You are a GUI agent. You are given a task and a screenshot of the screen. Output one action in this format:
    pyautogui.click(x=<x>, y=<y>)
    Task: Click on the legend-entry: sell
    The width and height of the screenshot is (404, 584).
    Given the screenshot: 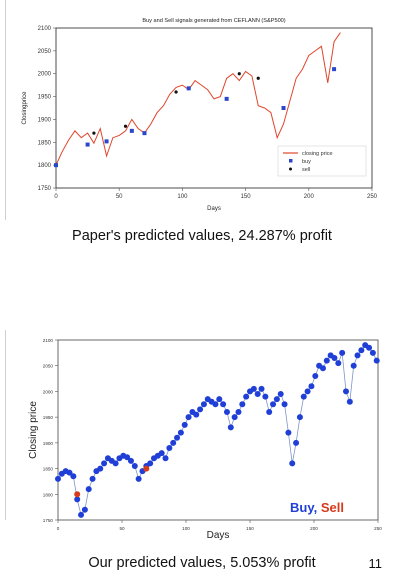 What is the action you would take?
    pyautogui.click(x=306, y=170)
    